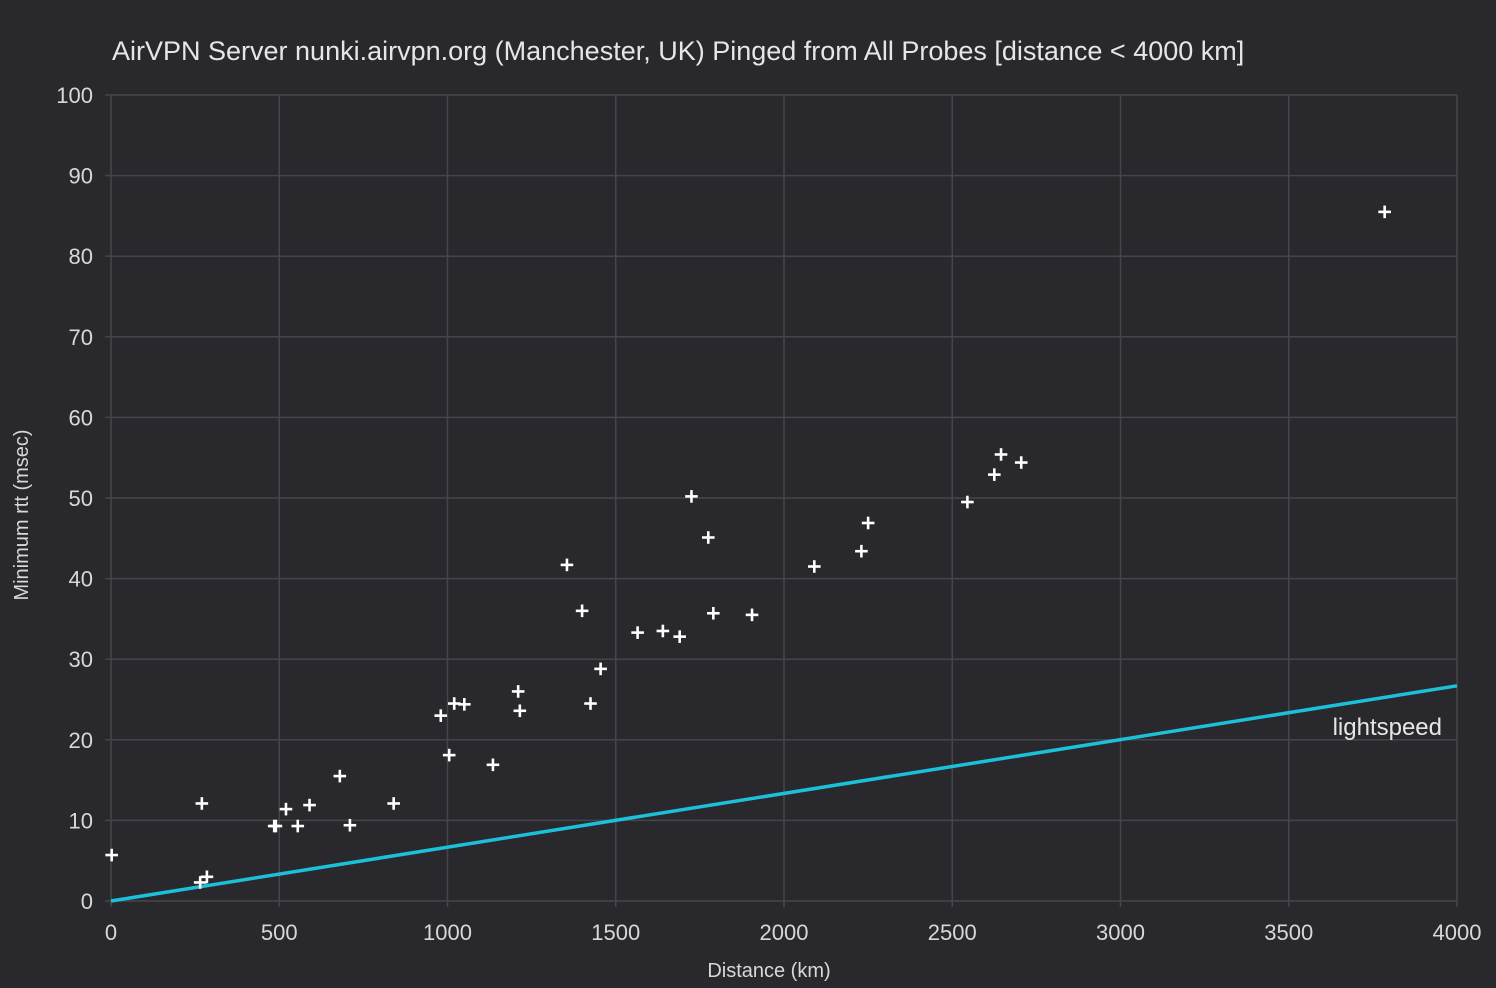 This screenshot has height=988, width=1496. Describe the element at coordinates (81, 498) in the screenshot. I see `y-tick-label: 50` at that location.